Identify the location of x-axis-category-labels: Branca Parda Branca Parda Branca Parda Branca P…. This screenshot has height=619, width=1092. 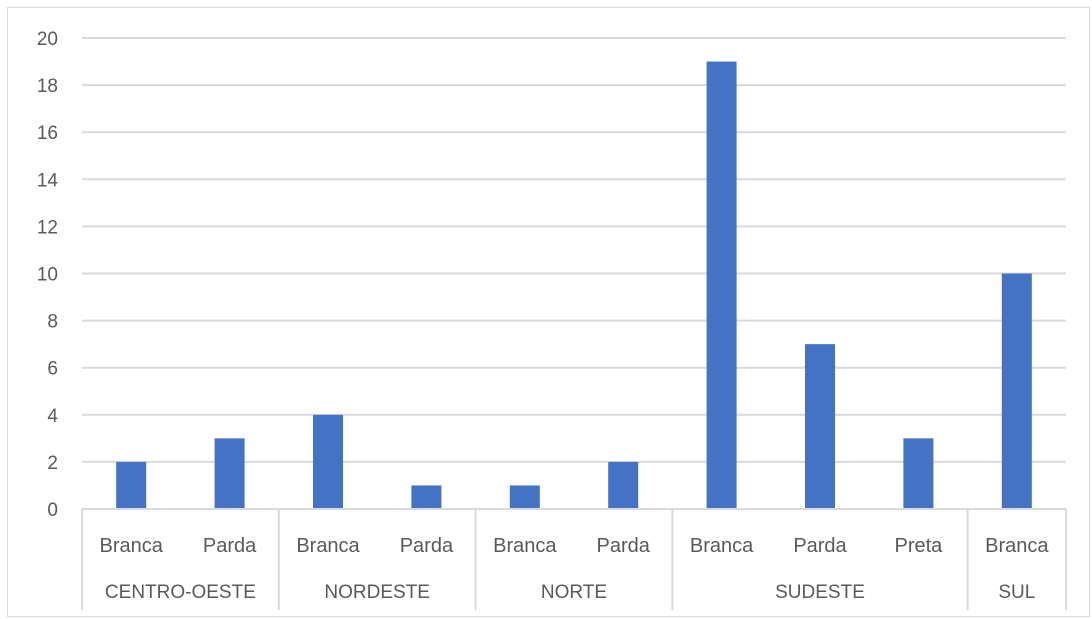
(575, 546).